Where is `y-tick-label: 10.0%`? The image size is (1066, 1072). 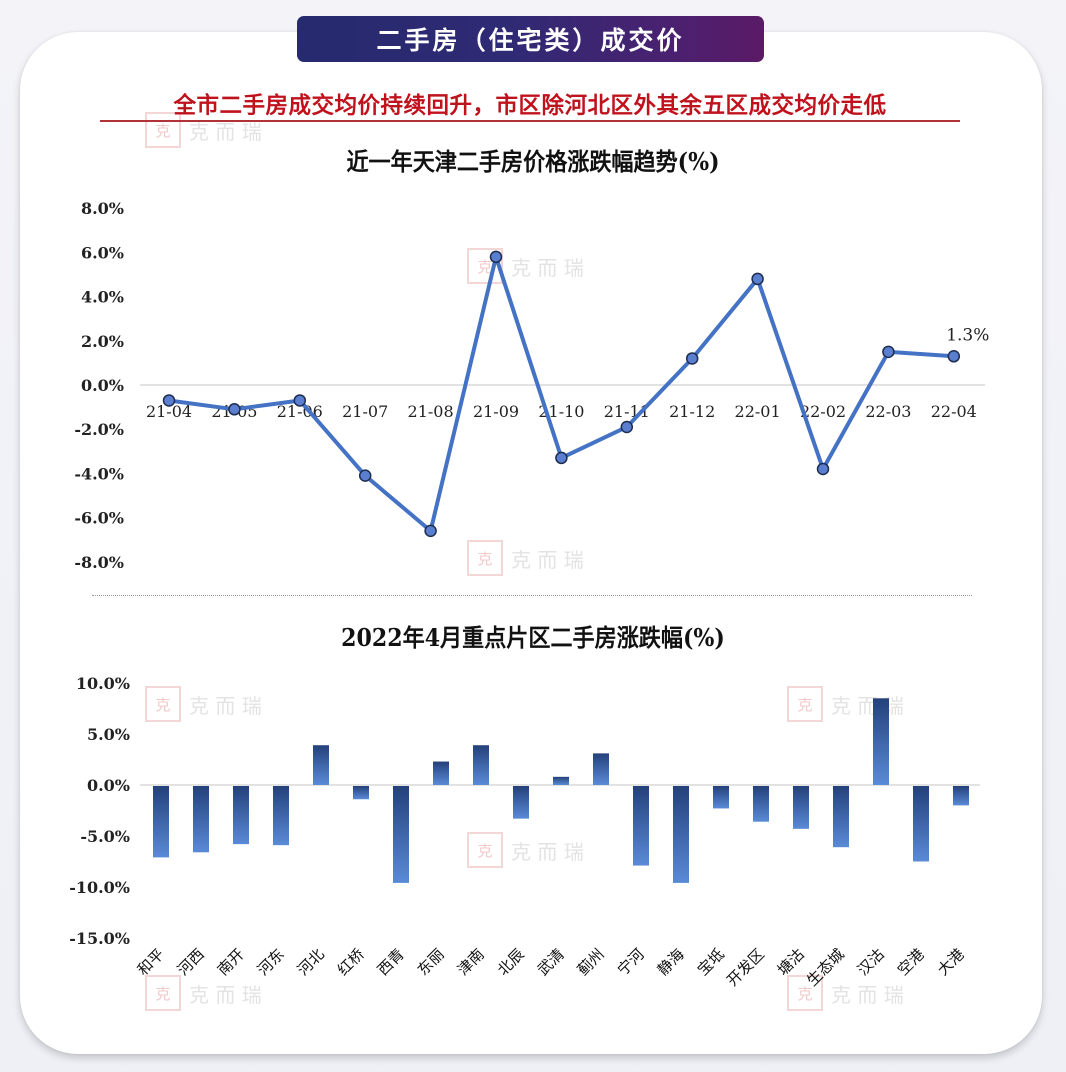
y-tick-label: 10.0% is located at coordinates (103, 683).